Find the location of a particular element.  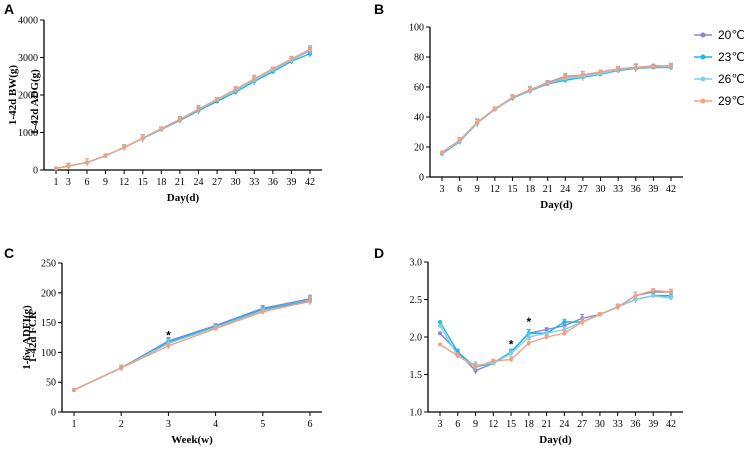

legend-item: 23℃ is located at coordinates (719, 57).